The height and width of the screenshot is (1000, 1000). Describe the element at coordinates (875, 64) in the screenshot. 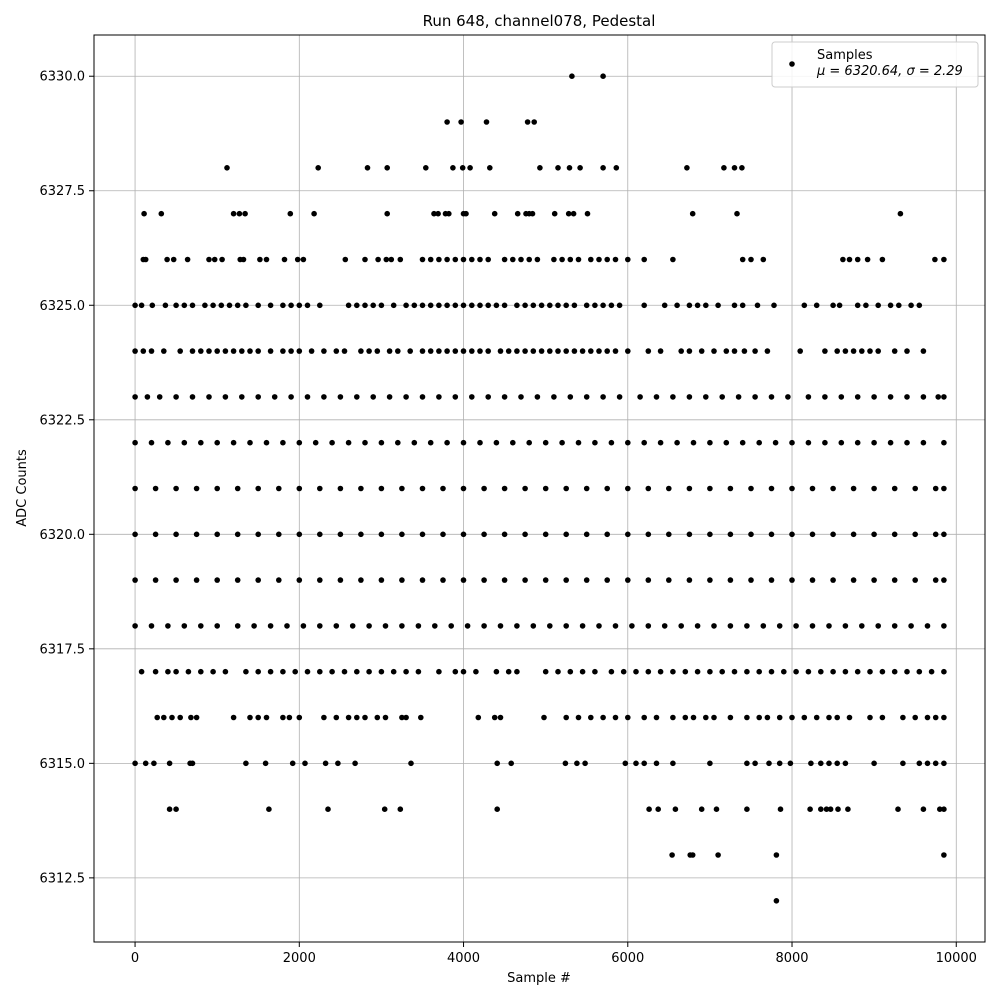

I see `legend: Samples μ = 6320.64, σ = 2.29` at that location.